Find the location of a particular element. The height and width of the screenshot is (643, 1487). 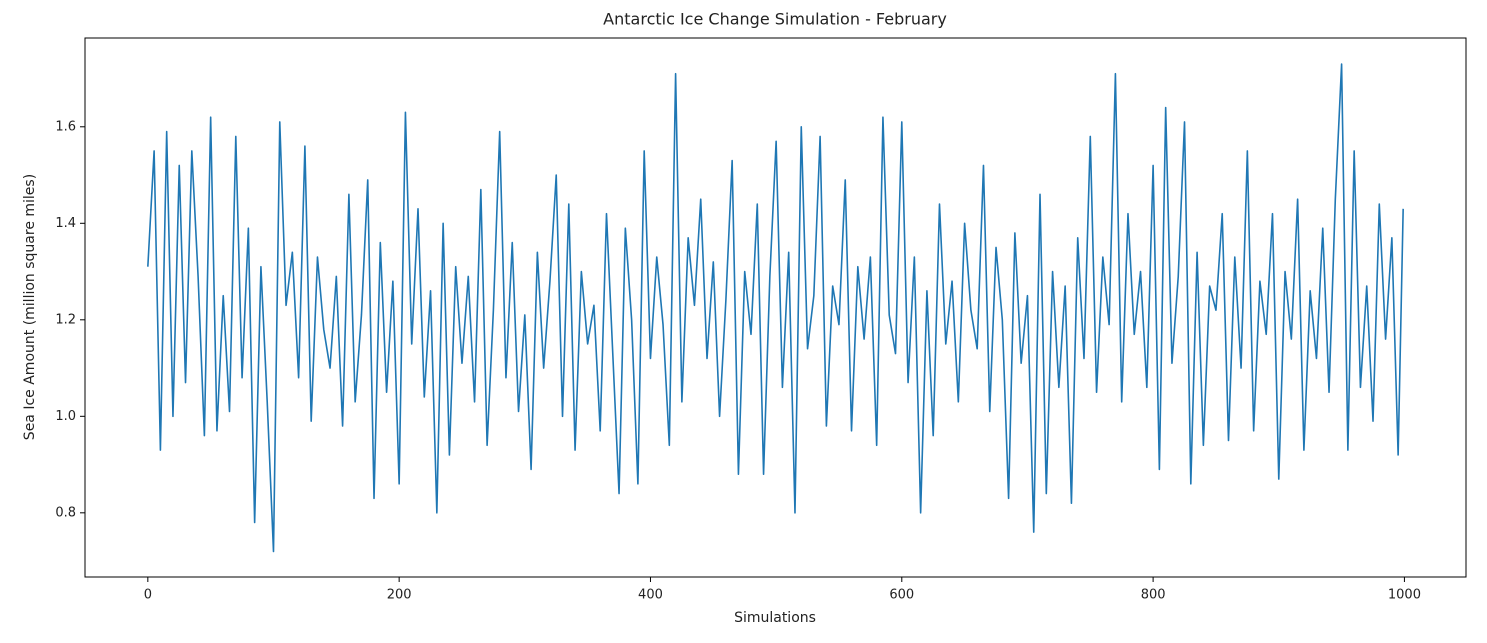

y-axis-label: Sea Ice Amount (million square miles) is located at coordinates (30, 307).